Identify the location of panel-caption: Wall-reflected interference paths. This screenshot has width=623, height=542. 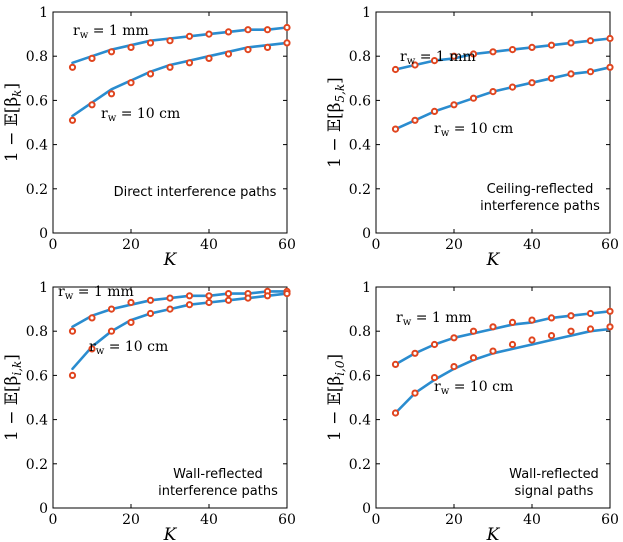
(218, 483).